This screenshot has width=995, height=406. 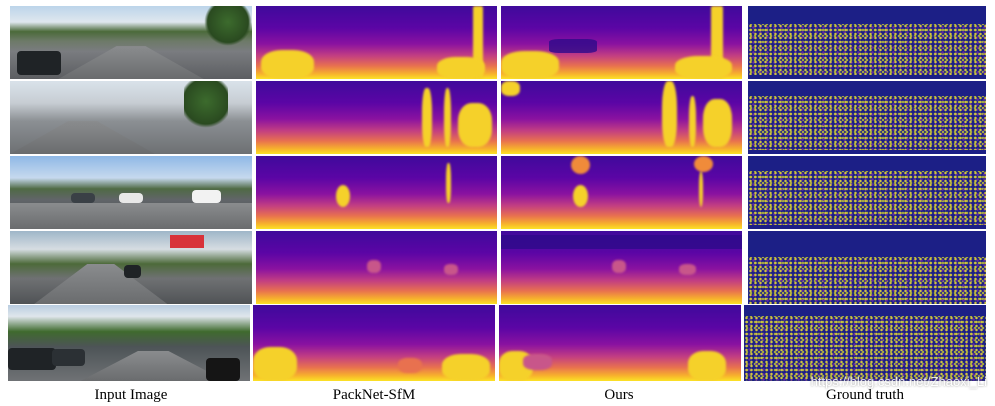 I want to click on ground-truth-row4, so click(x=867, y=267).